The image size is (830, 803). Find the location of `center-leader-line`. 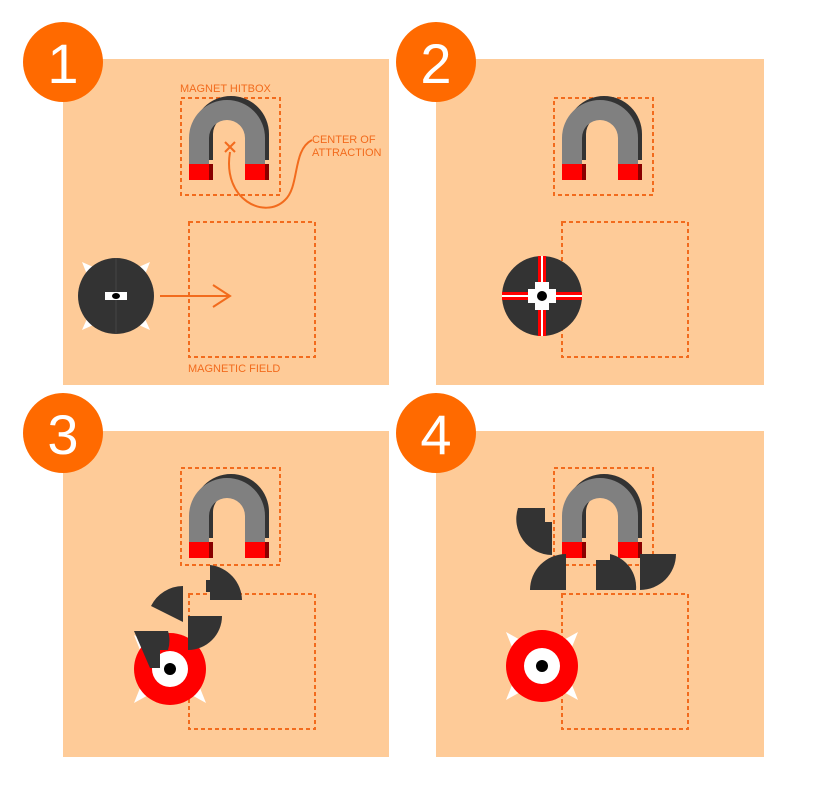

center-leader-line is located at coordinates (270, 174).